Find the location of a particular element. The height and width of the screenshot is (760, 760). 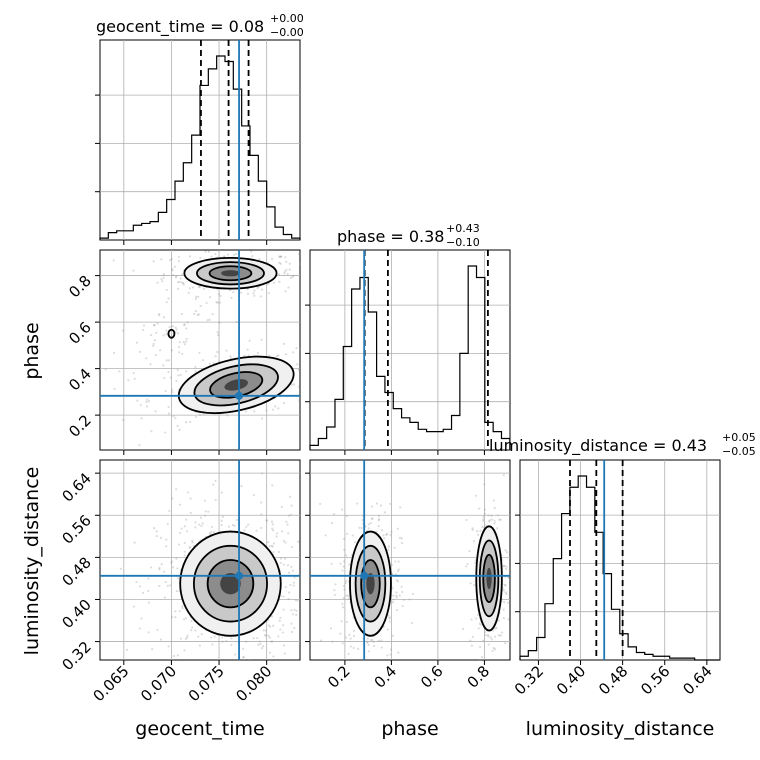

y-tick-label-phase: 0.4 is located at coordinates (80, 380).